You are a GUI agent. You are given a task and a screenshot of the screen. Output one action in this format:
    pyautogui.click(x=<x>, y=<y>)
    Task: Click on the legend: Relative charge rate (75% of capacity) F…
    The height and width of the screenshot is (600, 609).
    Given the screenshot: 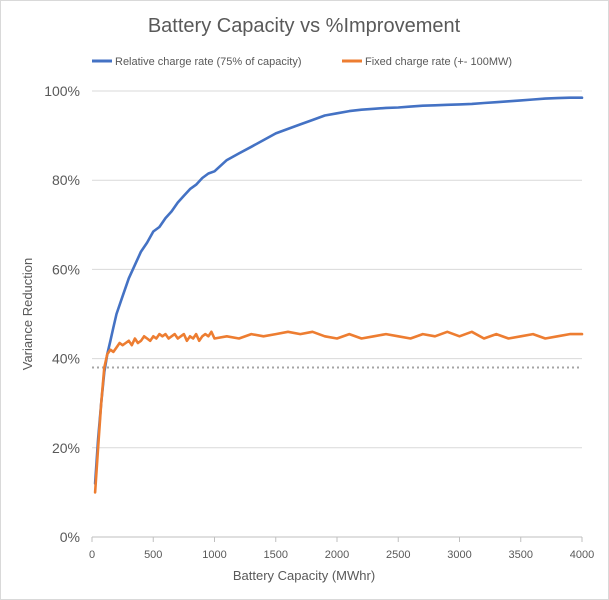 What is the action you would take?
    pyautogui.click(x=302, y=62)
    